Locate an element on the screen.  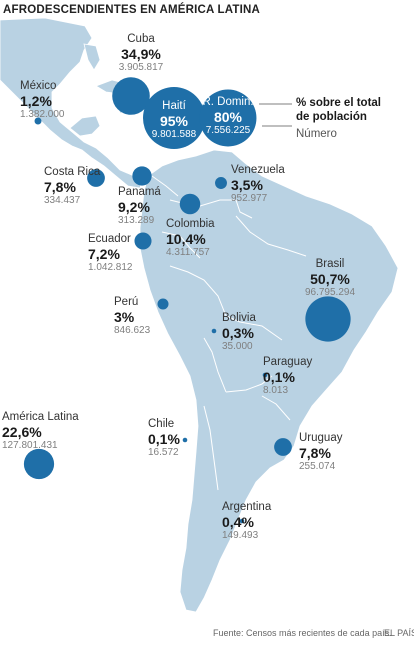
label-hait: Haití 95% 9.801.588 is located at coordinates (174, 120).